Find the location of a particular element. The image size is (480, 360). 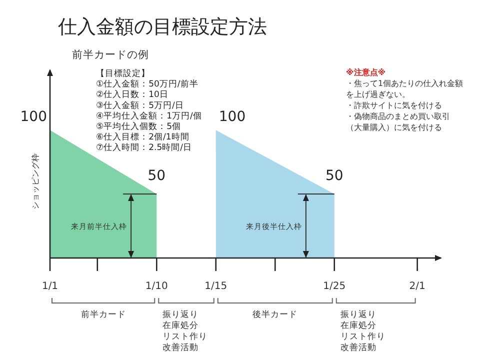

annotation: 【目標設定】 ①仕入金額：50万円/前半 ②仕入日数：10日 ③仕入金額：5万円/日 ④平均仕入金額：1万円/個 ⑤平均仕入個数：5個 ⑥仕入目標：2個/1時間 ⑦仕入時間：2.5時間/日 is located at coordinates (149, 111).